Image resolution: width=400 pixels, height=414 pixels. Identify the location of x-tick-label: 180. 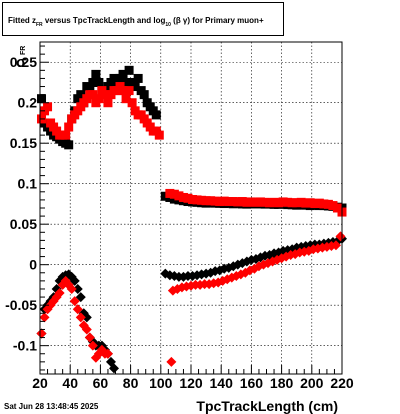
(282, 383).